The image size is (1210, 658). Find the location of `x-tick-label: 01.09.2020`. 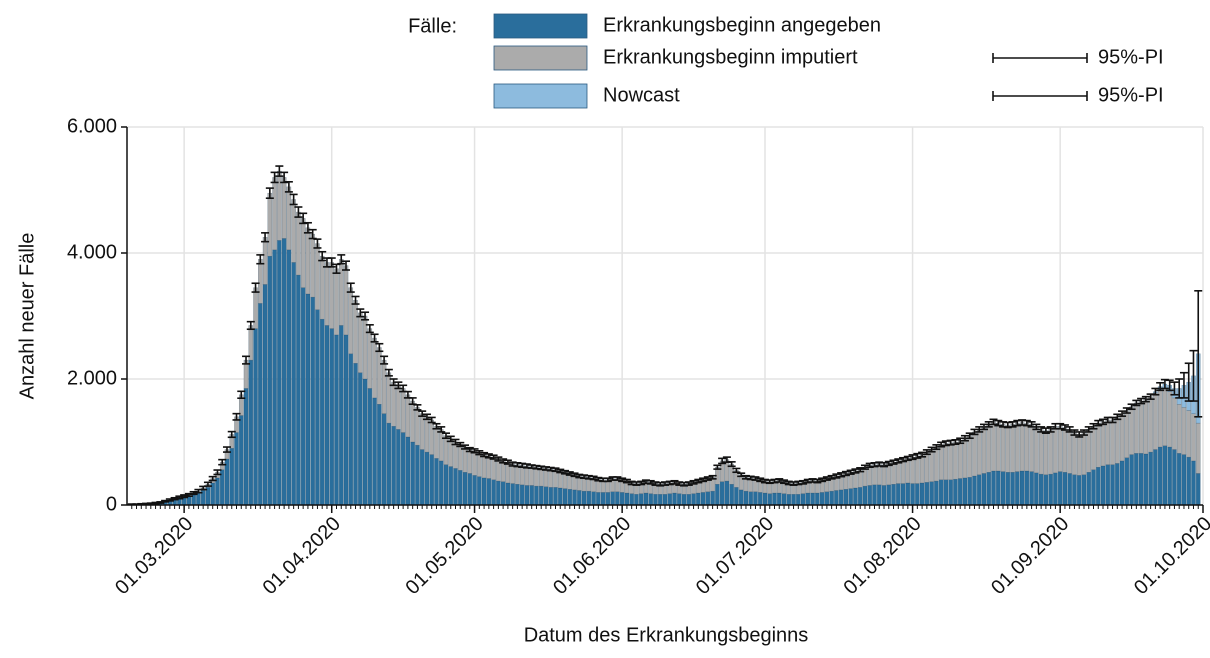

x-tick-label: 01.09.2020 is located at coordinates (1030, 556).